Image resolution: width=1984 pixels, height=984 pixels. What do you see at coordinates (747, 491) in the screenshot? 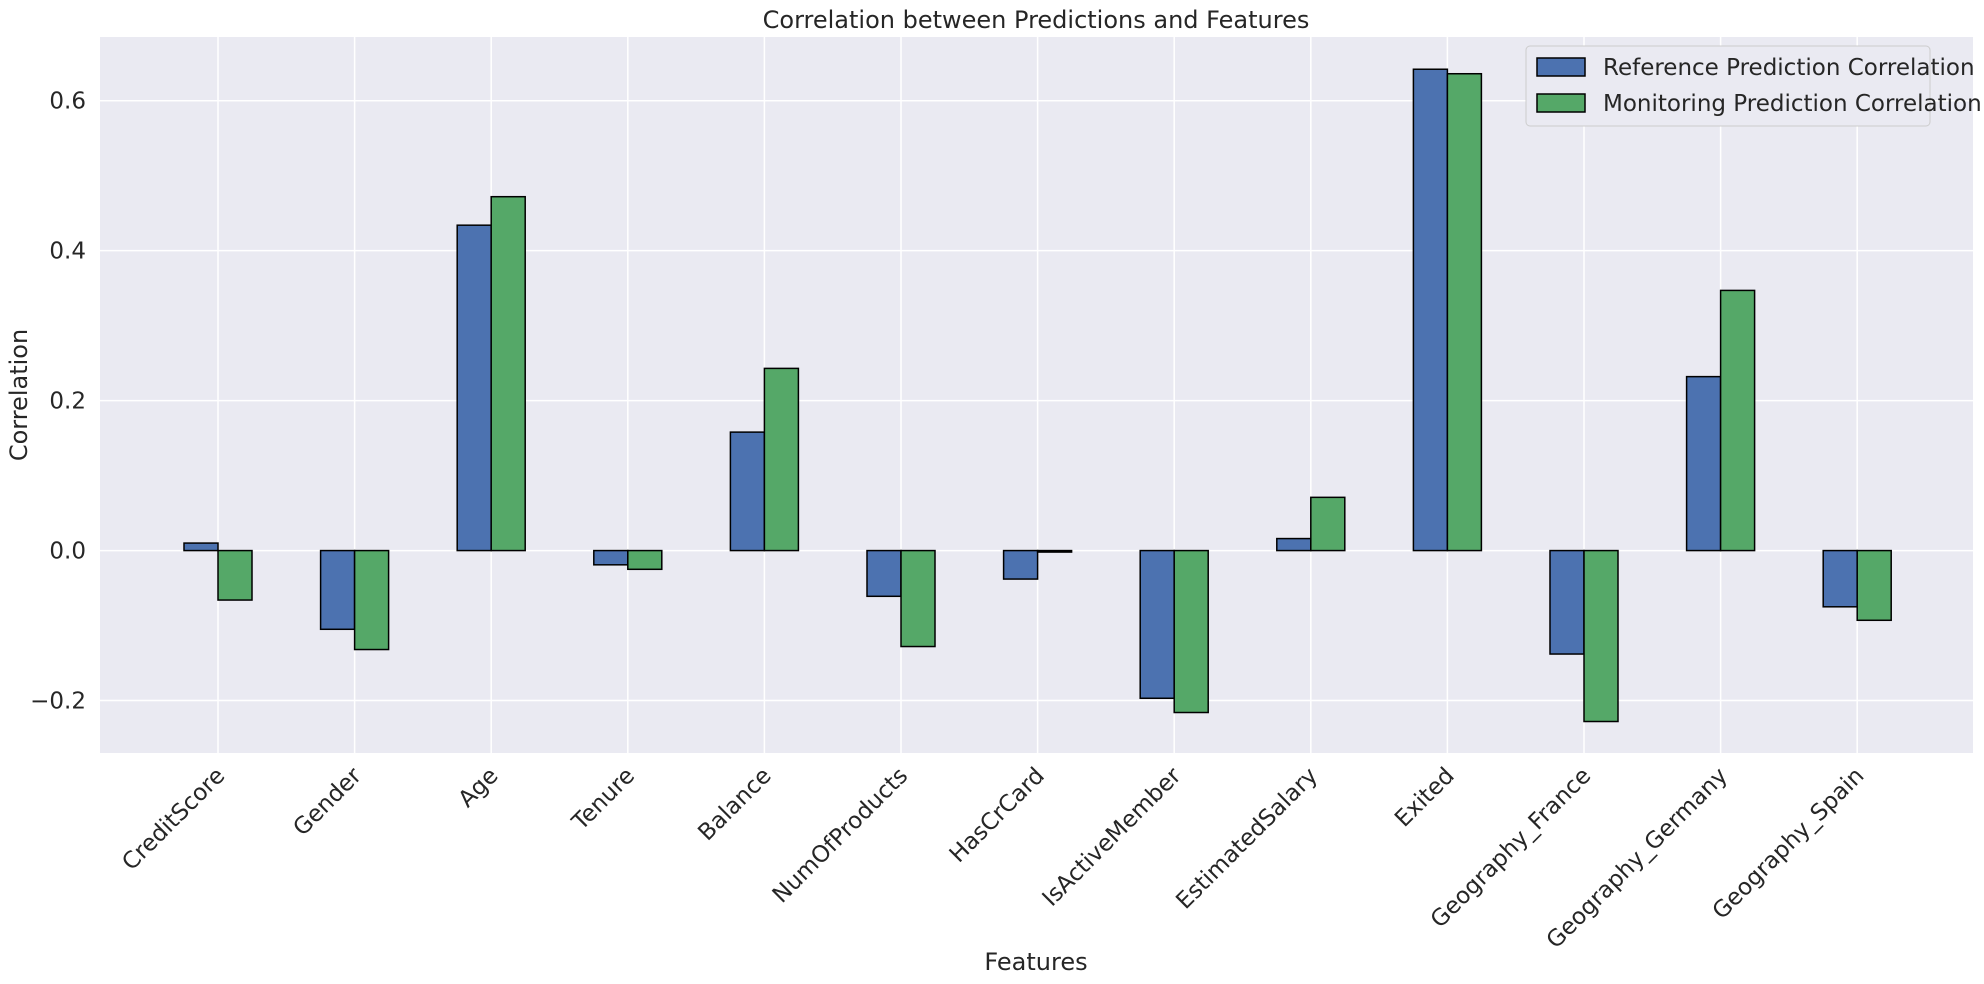
I see `reference-bar-balance` at bounding box center [747, 491].